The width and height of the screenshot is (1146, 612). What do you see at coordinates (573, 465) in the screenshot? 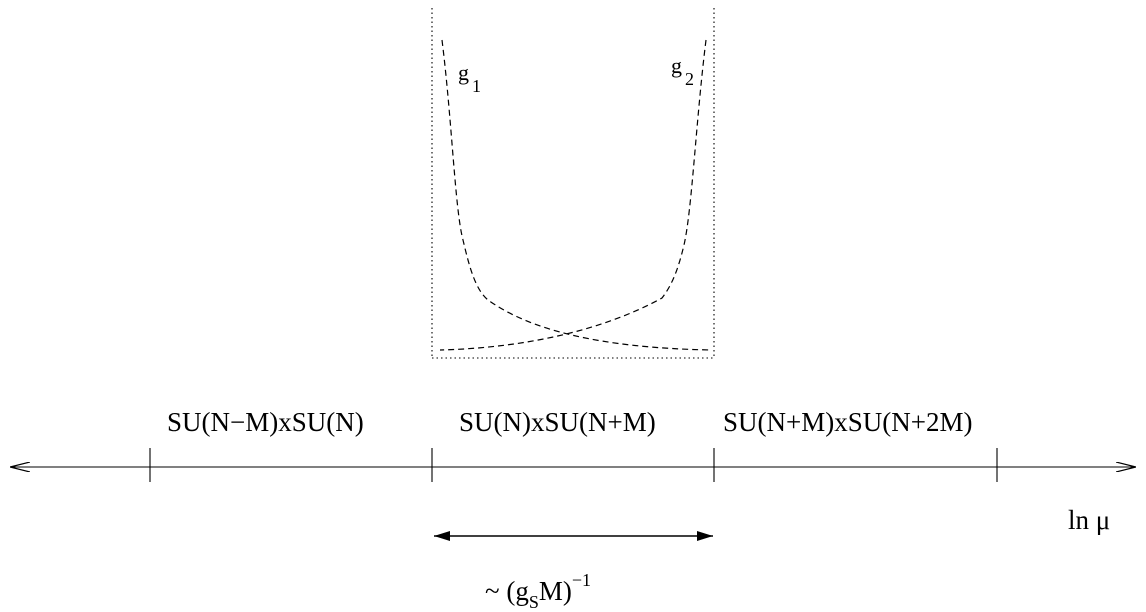
I see `axis-ticks` at bounding box center [573, 465].